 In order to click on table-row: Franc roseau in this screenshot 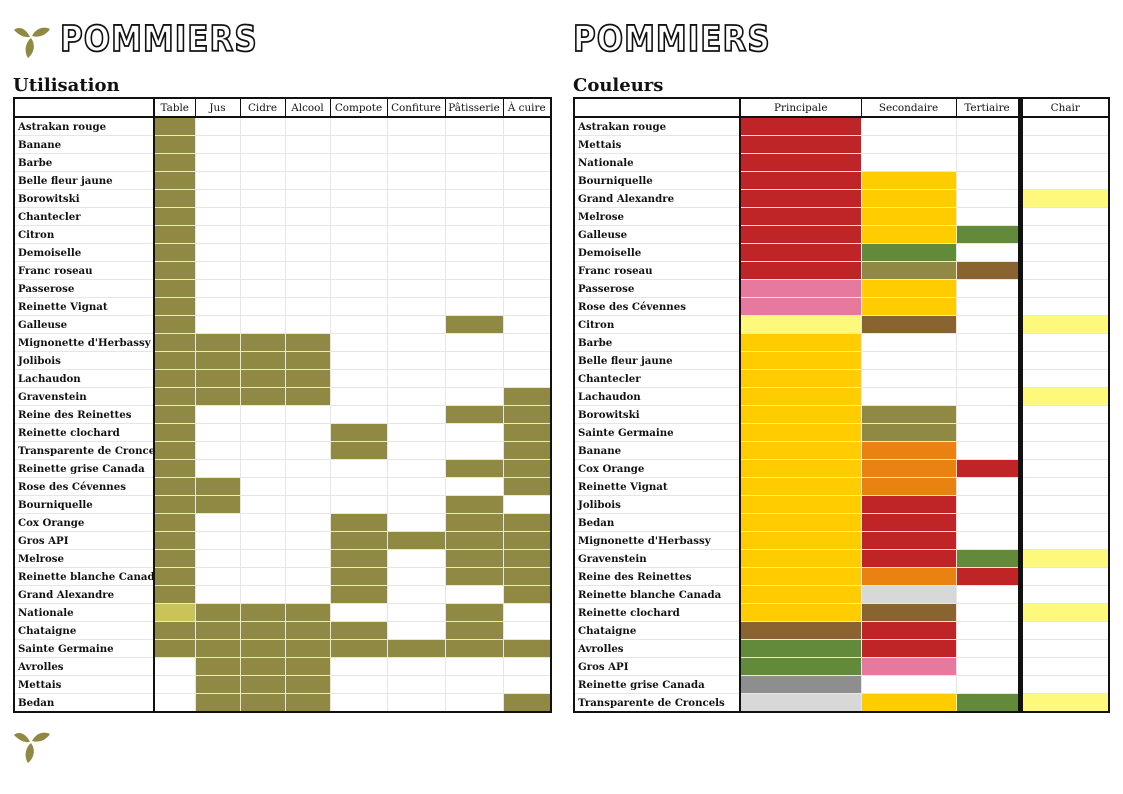, I will do `click(841, 270)`.